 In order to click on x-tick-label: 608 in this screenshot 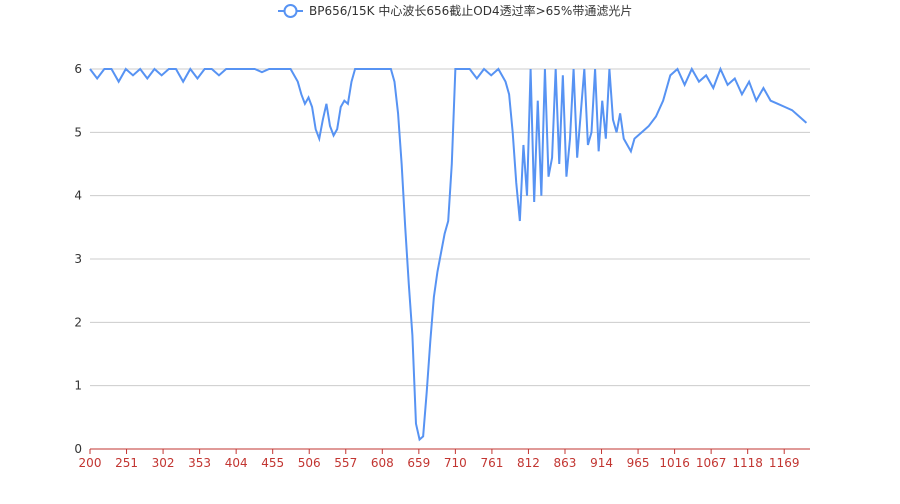, I will do `click(382, 463)`.